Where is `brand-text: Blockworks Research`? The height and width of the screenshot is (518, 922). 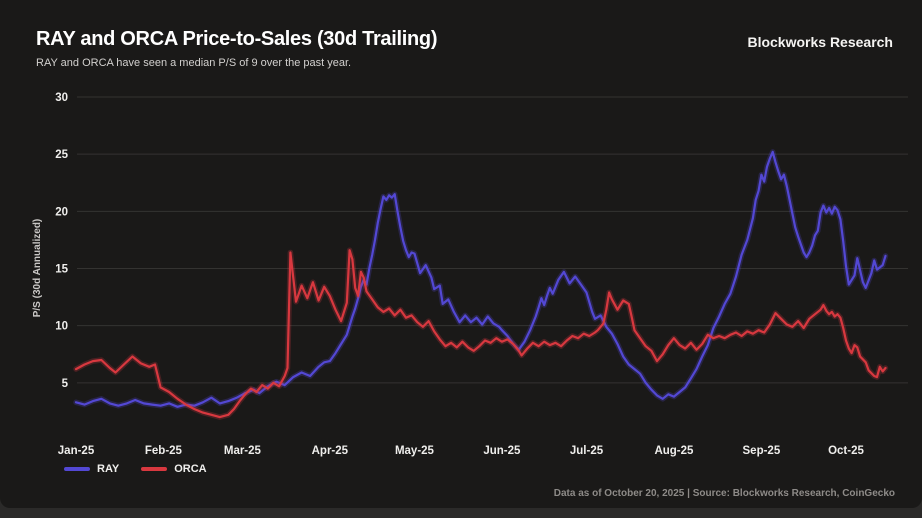 brand-text: Blockworks Research is located at coordinates (820, 42).